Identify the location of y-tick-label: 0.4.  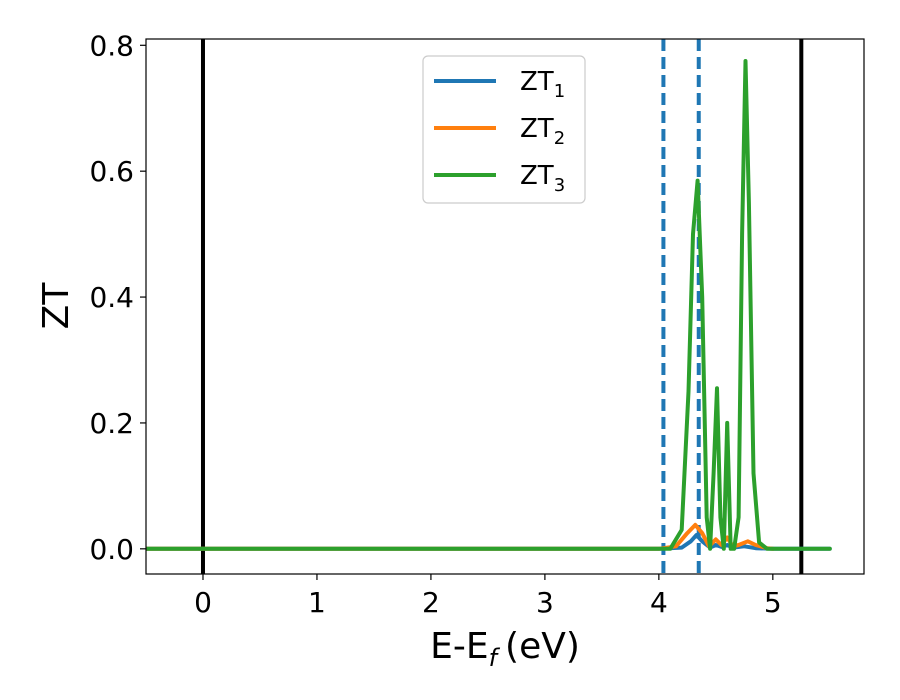
(111, 297).